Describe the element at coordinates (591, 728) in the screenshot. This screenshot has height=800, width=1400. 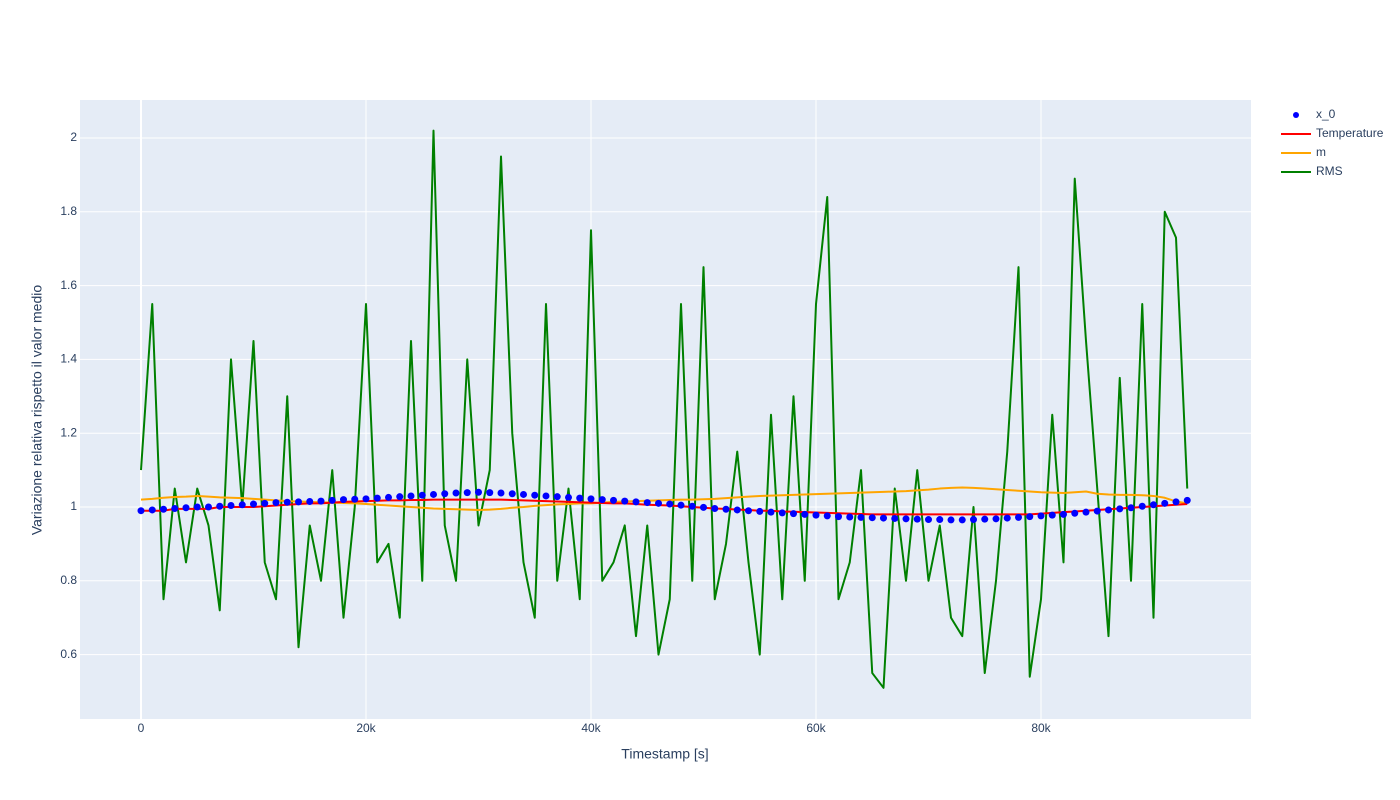
I see `x-tick-label: 40k` at that location.